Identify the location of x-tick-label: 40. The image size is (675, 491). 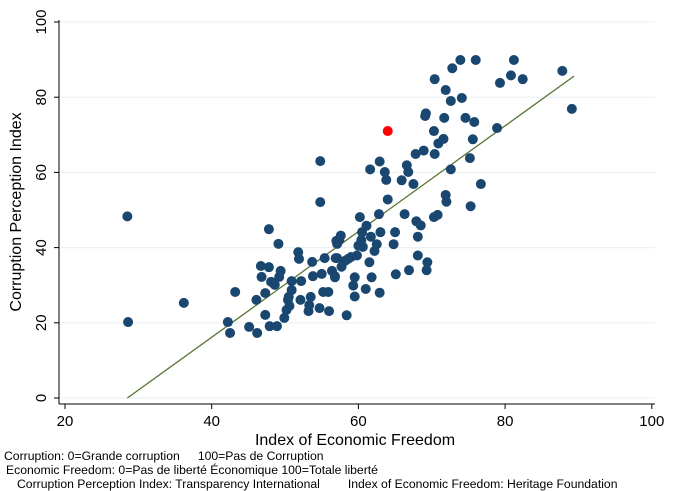
(211, 421).